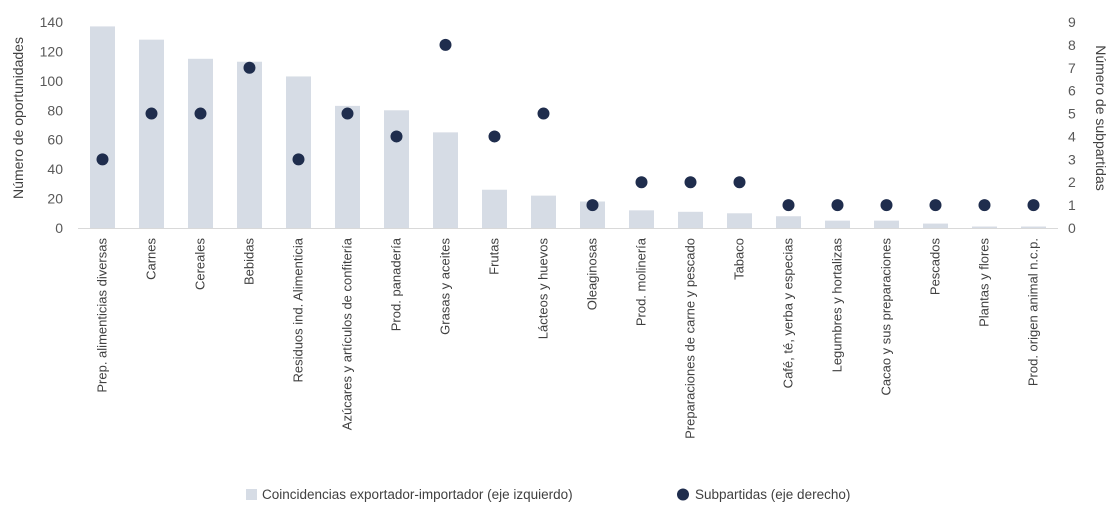 The width and height of the screenshot is (1107, 508). I want to click on category-label-14: Café, té, yerba y especias, so click(788, 313).